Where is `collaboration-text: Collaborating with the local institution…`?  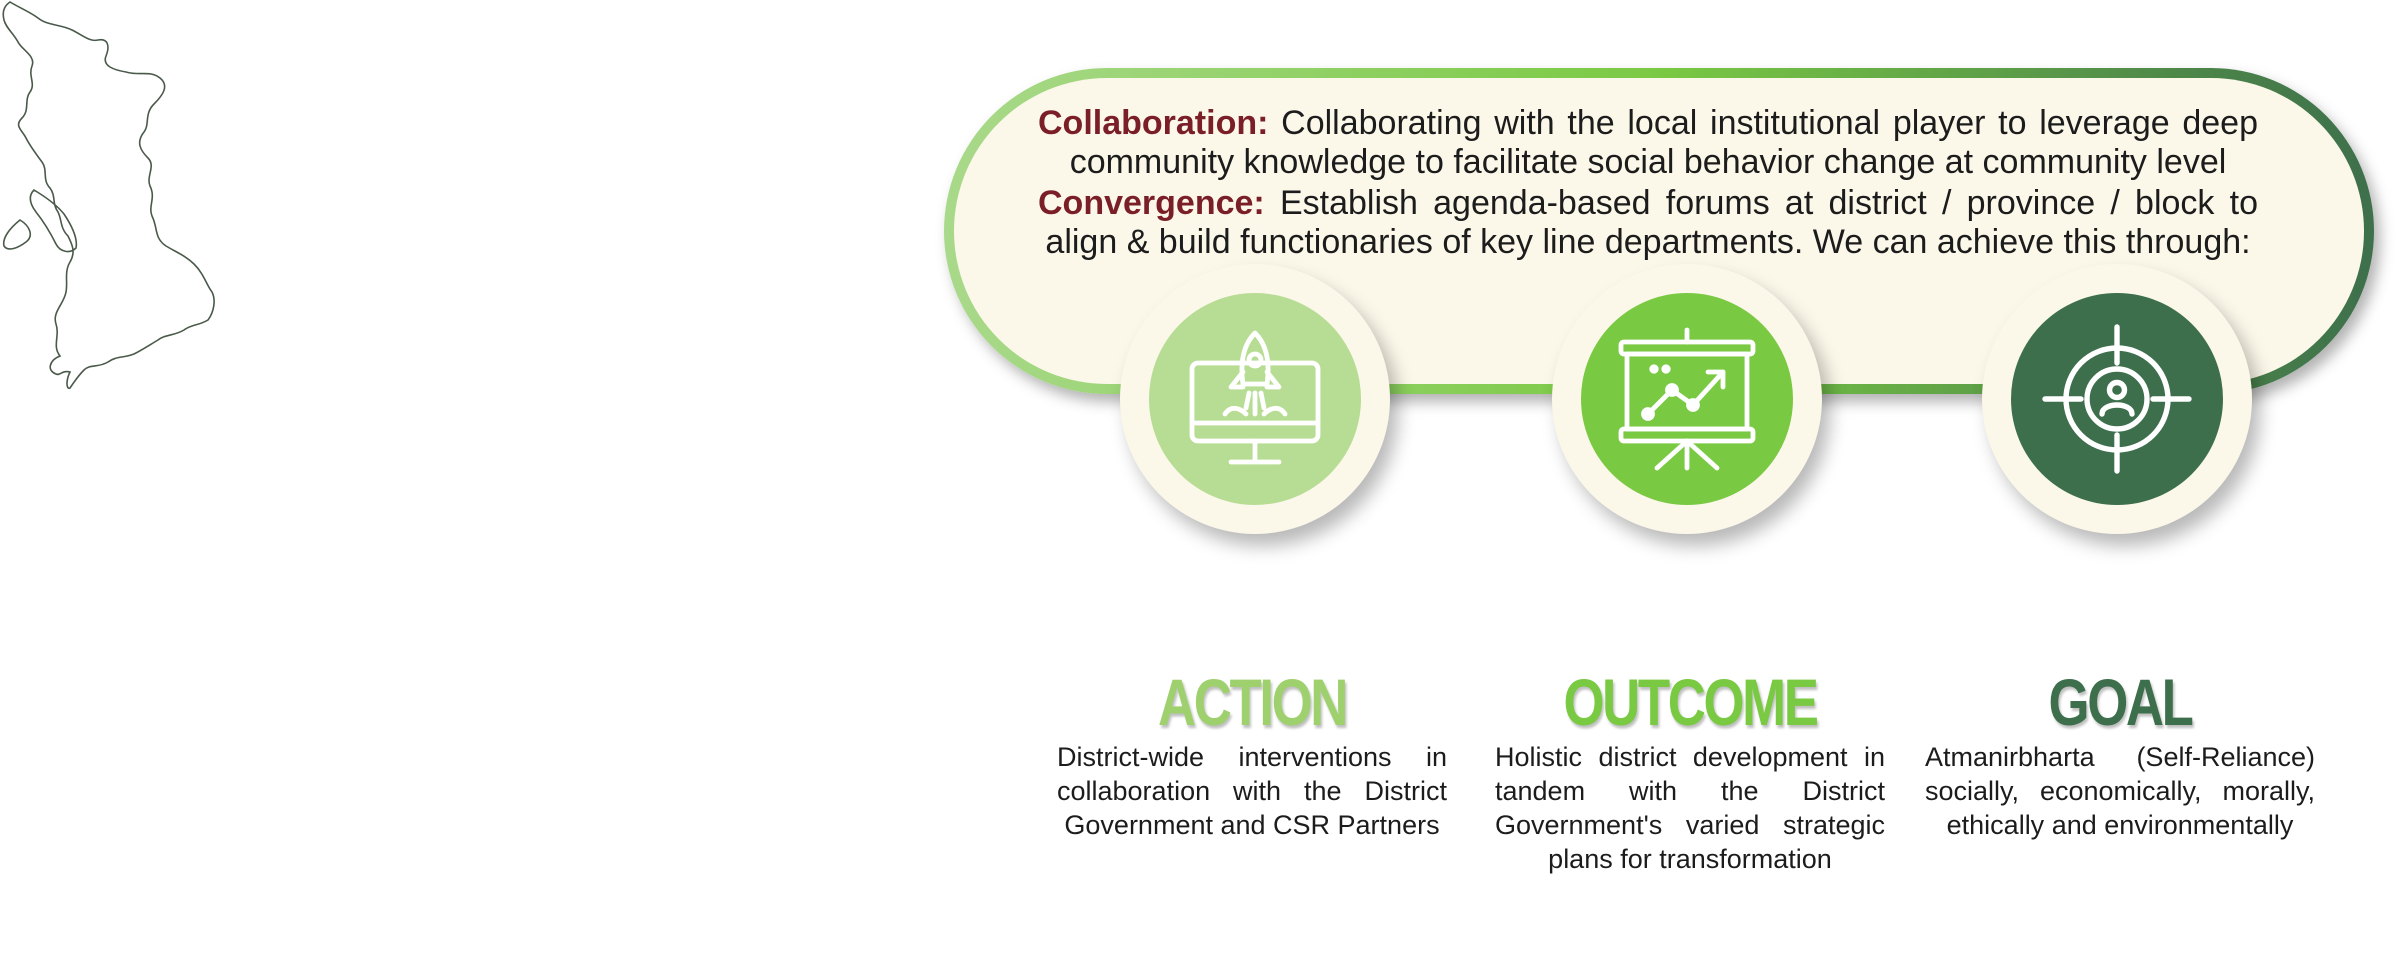 collaboration-text: Collaborating with the local institution… is located at coordinates (1663, 142).